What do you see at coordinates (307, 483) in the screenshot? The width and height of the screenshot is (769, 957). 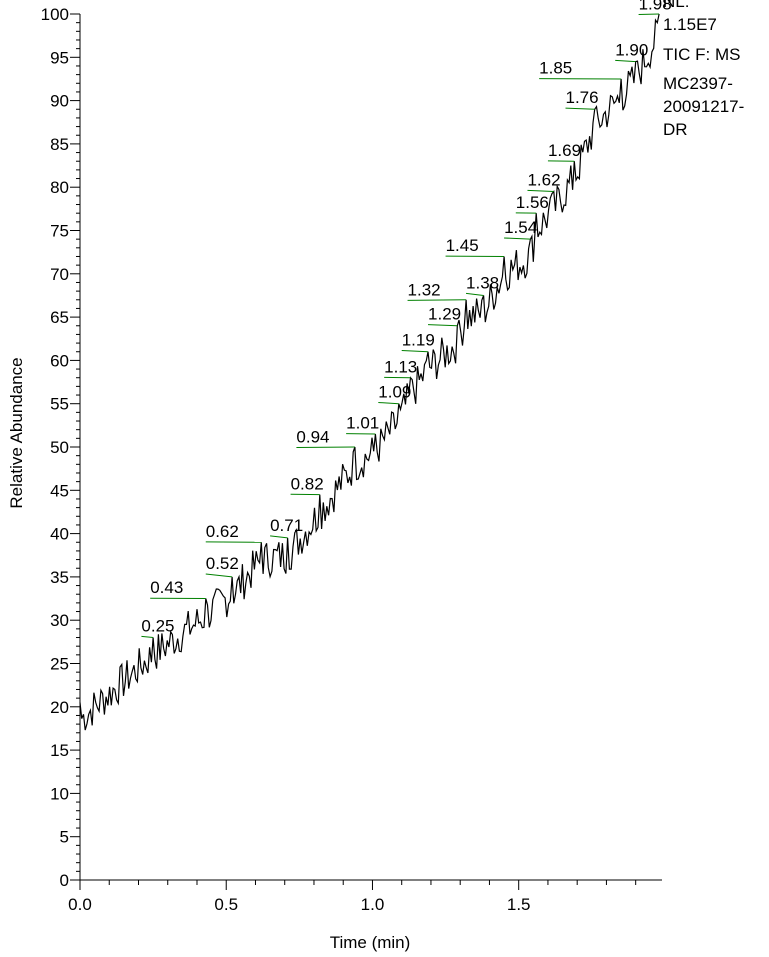 I see `peak-label: 0.82` at bounding box center [307, 483].